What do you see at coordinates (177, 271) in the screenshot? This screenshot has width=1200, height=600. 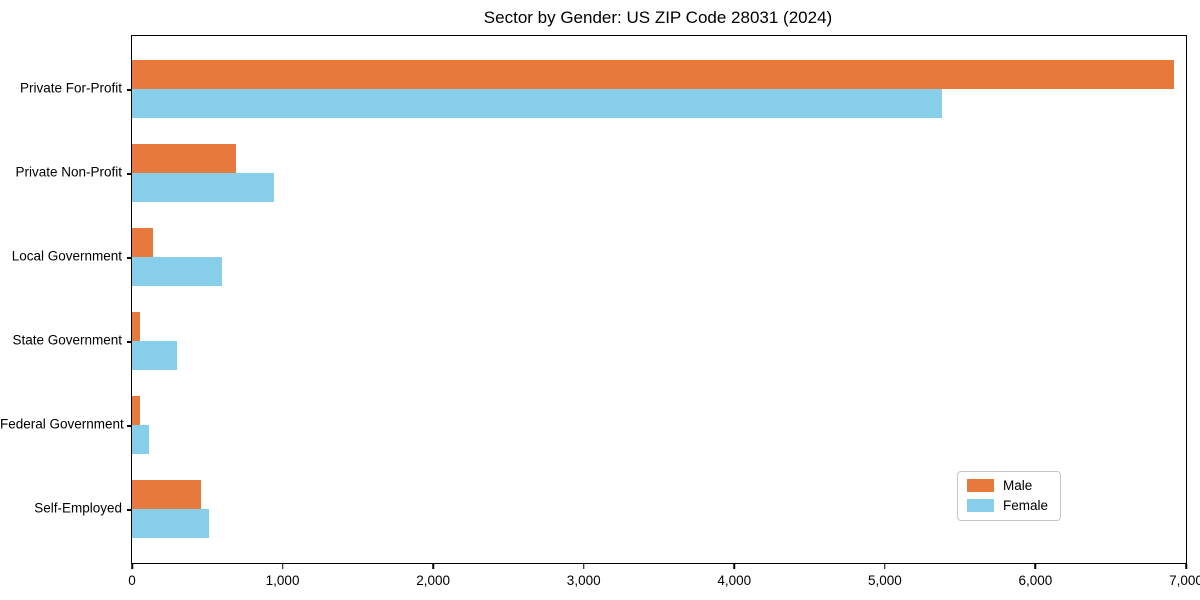 I see `bar-female-local-government` at bounding box center [177, 271].